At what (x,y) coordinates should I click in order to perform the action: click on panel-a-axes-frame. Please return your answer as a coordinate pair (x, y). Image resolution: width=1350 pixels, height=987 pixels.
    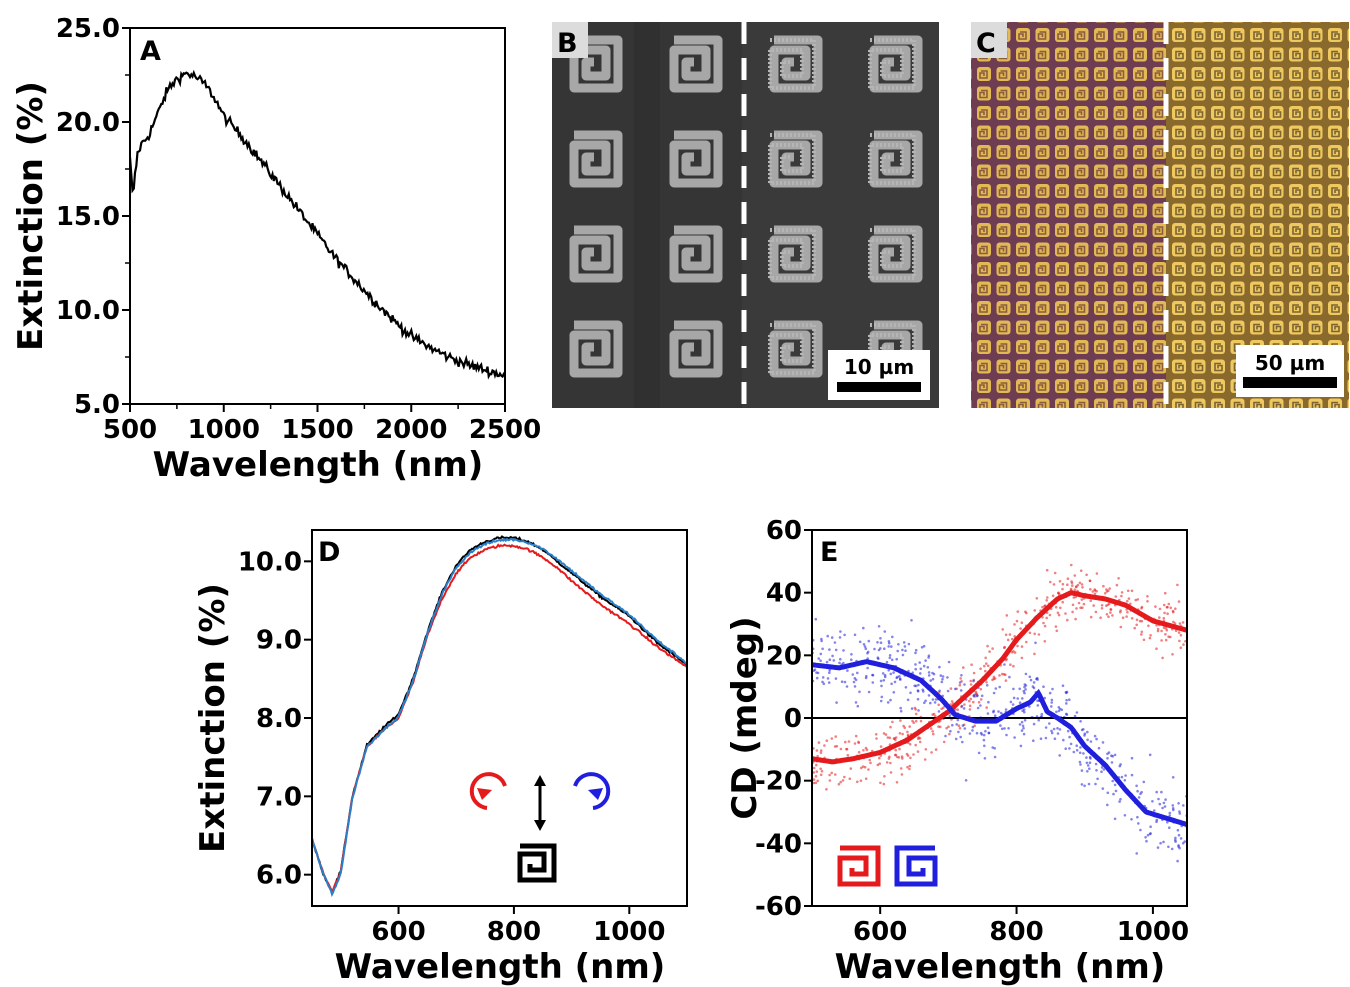
    Looking at the image, I should click on (317, 216).